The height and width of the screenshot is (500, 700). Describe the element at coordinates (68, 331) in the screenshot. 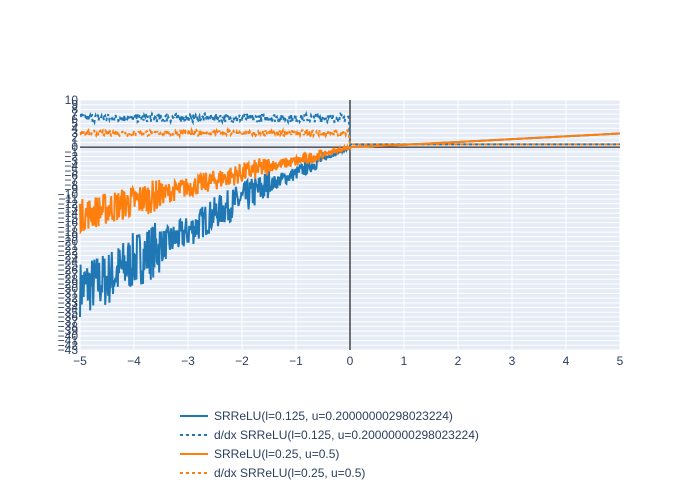

I see `y-tick-label: −39` at that location.